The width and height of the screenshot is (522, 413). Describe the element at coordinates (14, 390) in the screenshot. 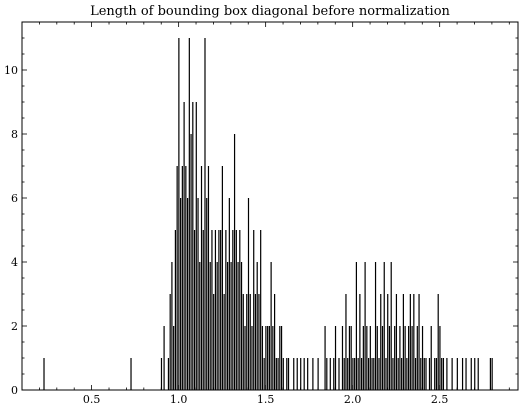

I see `y-tick-label-0: 0` at that location.